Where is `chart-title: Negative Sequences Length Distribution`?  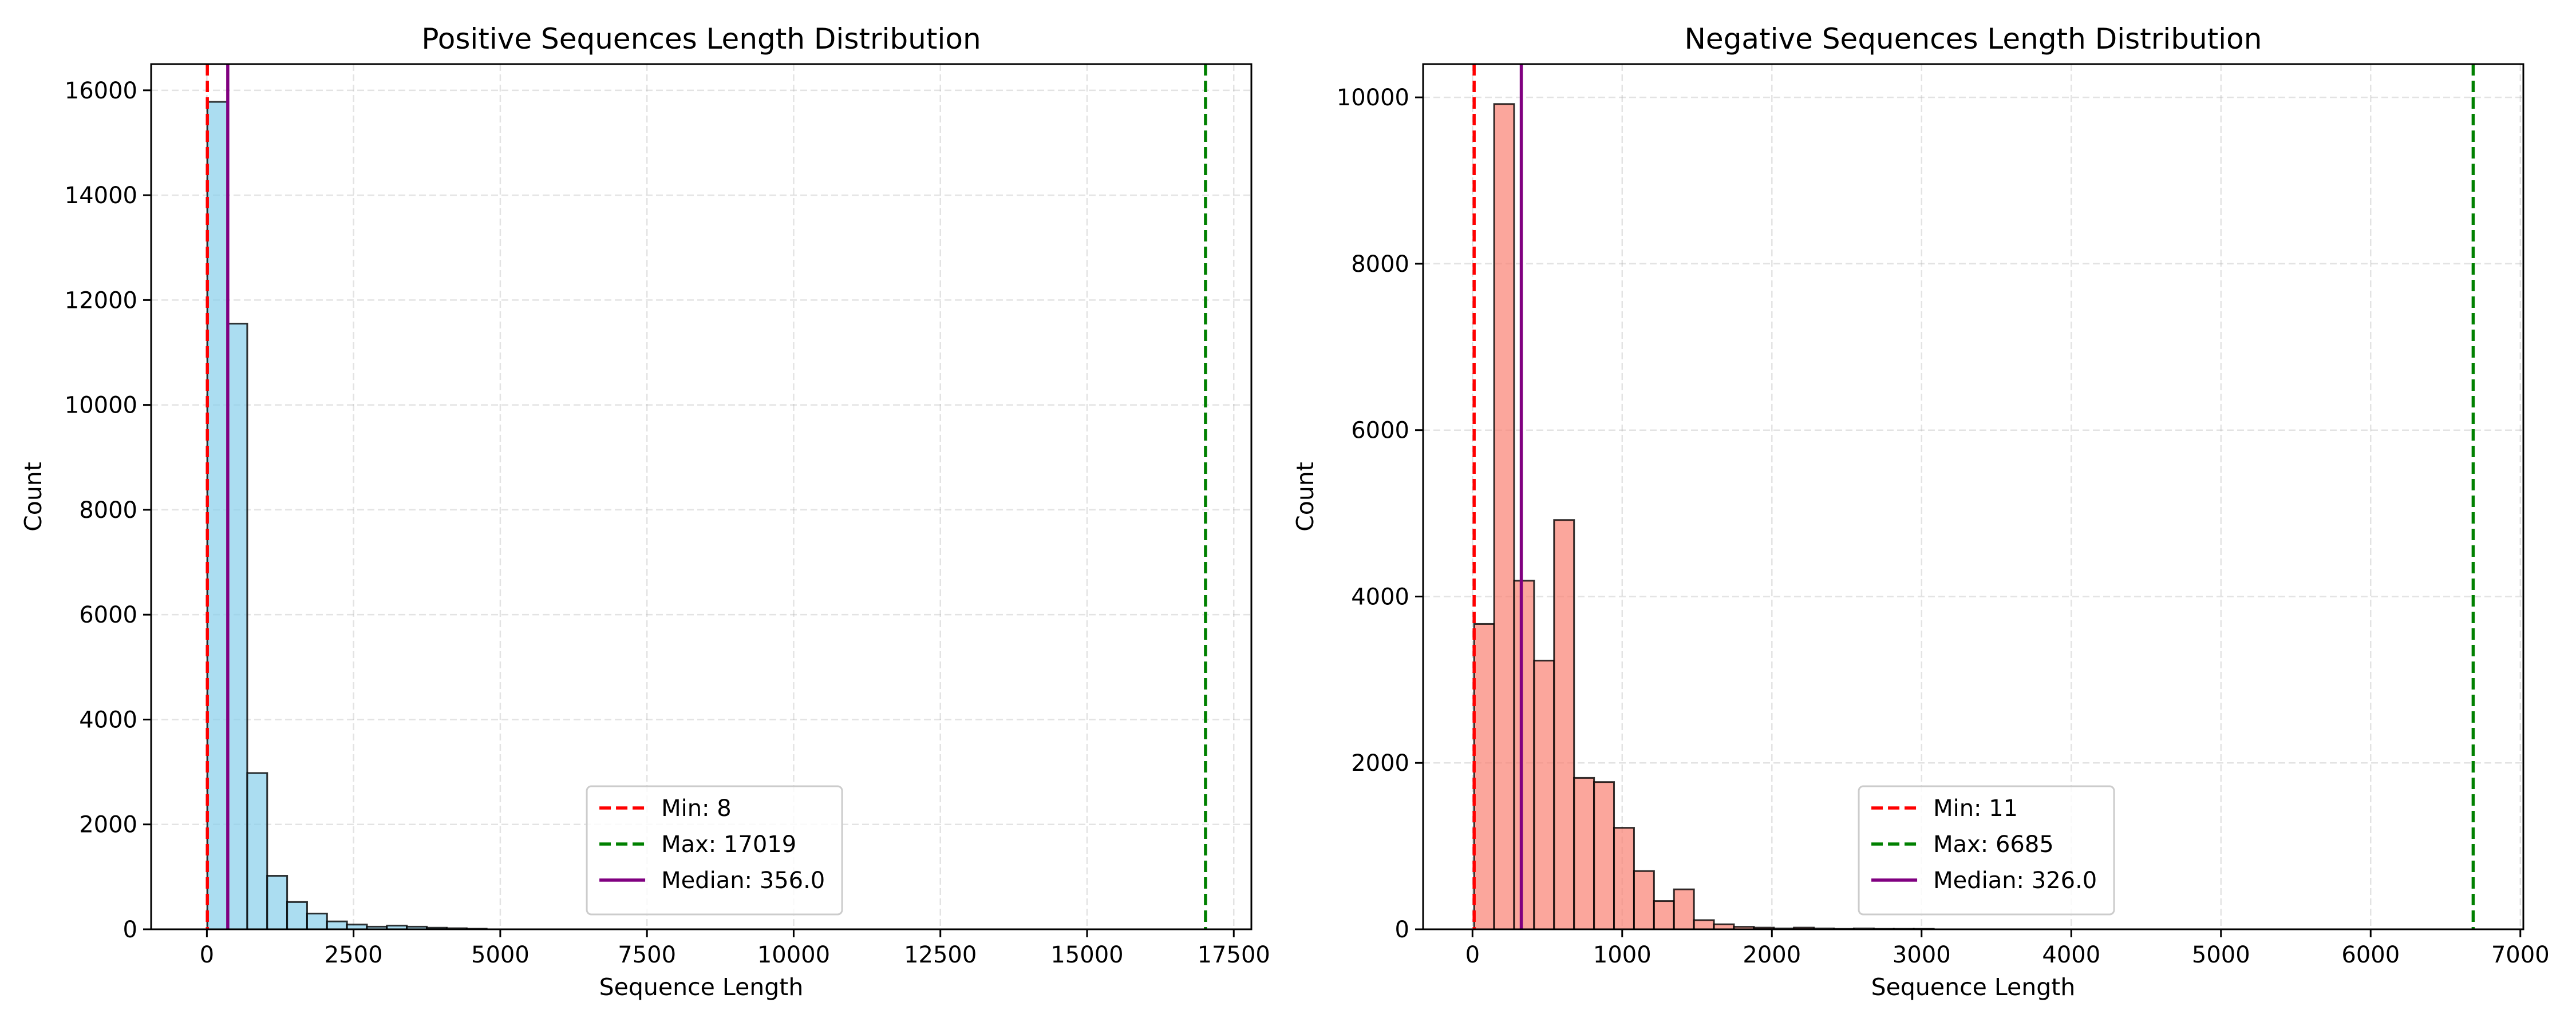 chart-title: Negative Sequences Length Distribution is located at coordinates (1973, 39).